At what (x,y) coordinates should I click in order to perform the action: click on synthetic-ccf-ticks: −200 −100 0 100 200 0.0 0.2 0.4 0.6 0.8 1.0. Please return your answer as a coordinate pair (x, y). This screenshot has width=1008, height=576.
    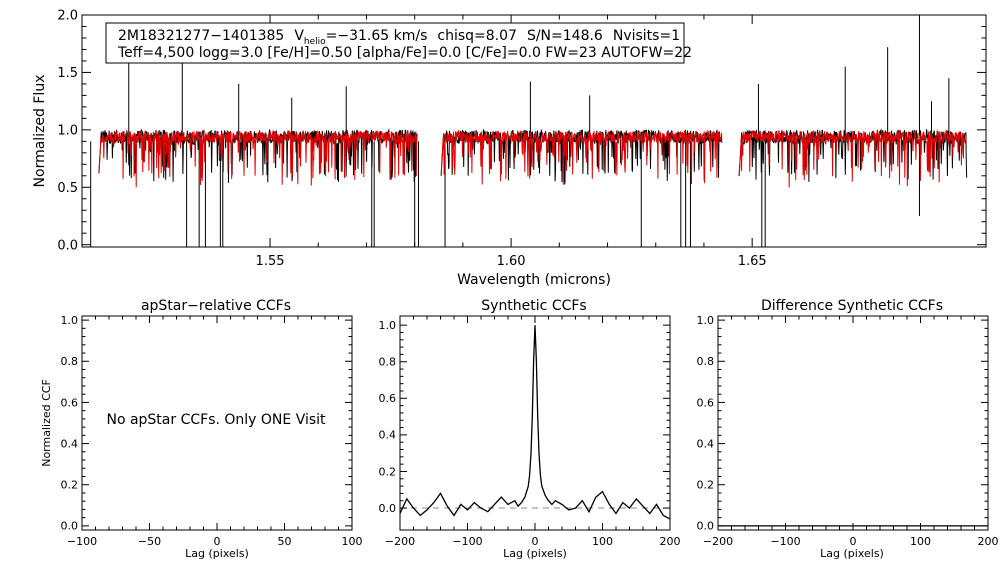
    Looking at the image, I should click on (530, 432).